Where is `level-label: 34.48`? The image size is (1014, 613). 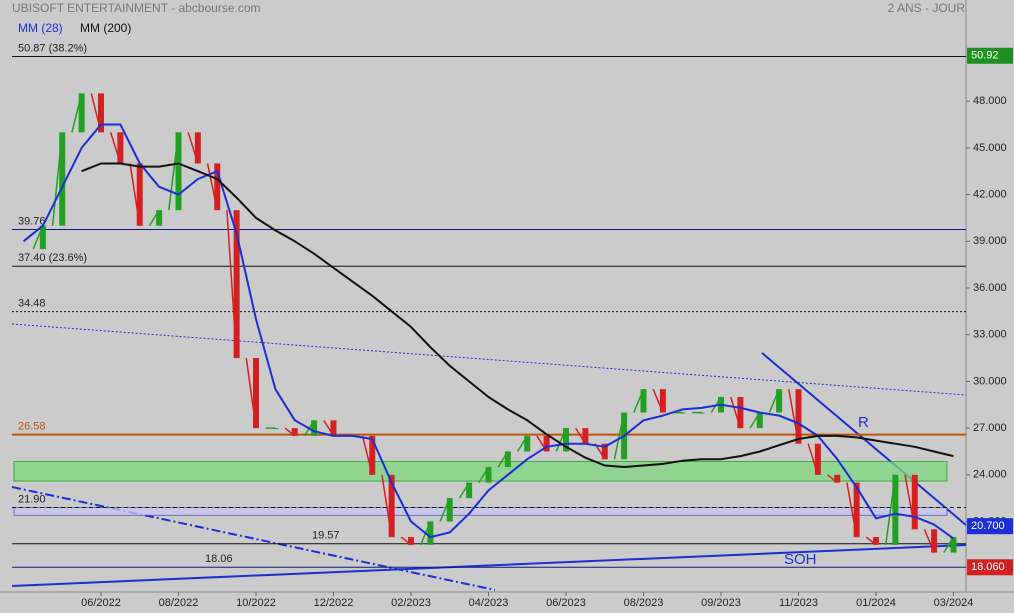 level-label: 34.48 is located at coordinates (32, 304).